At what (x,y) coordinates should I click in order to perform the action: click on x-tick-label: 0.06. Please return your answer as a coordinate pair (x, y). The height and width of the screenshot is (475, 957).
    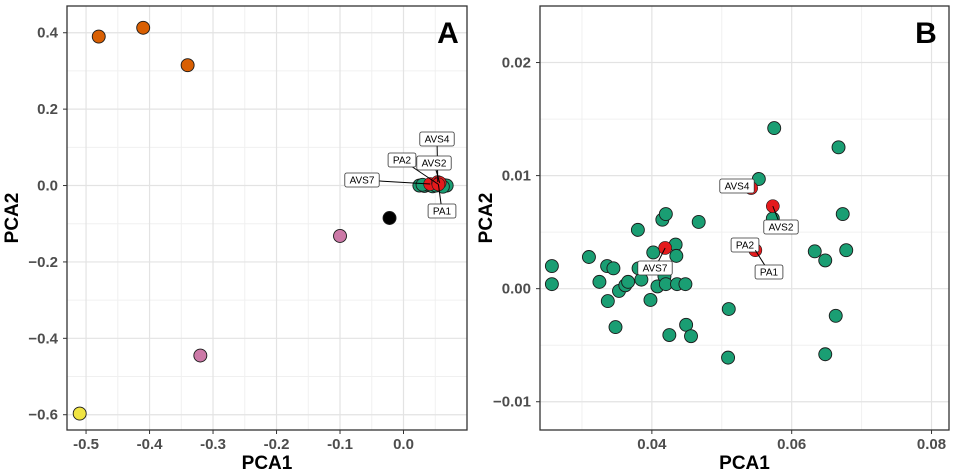
    Looking at the image, I should click on (791, 444).